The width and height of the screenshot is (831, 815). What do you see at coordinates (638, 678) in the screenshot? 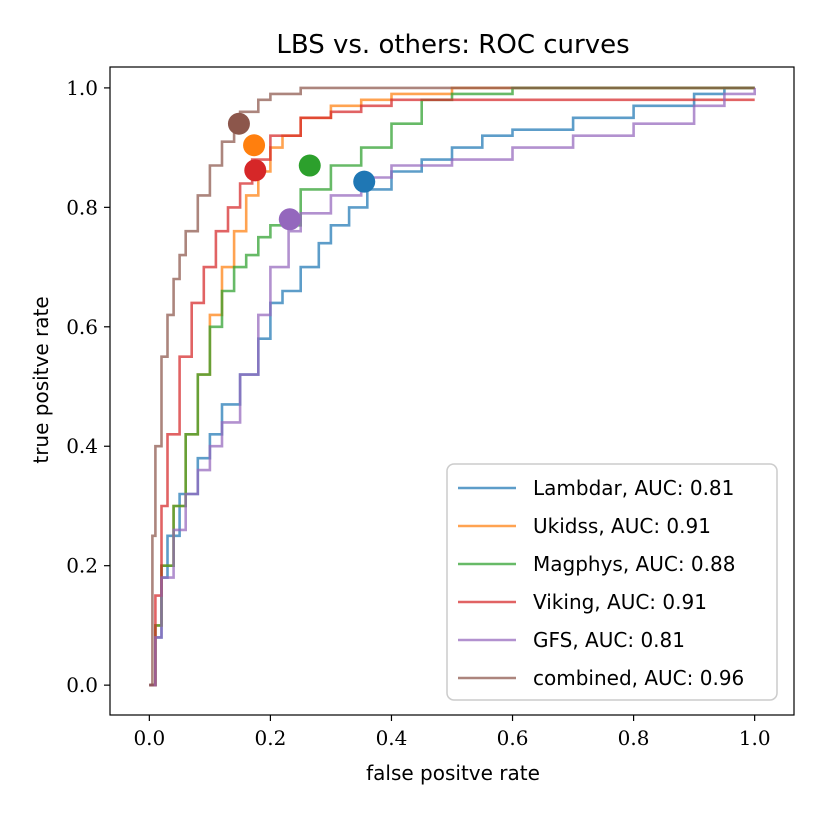
I see `legend-label-combined: combined, AUC: 0.96` at bounding box center [638, 678].